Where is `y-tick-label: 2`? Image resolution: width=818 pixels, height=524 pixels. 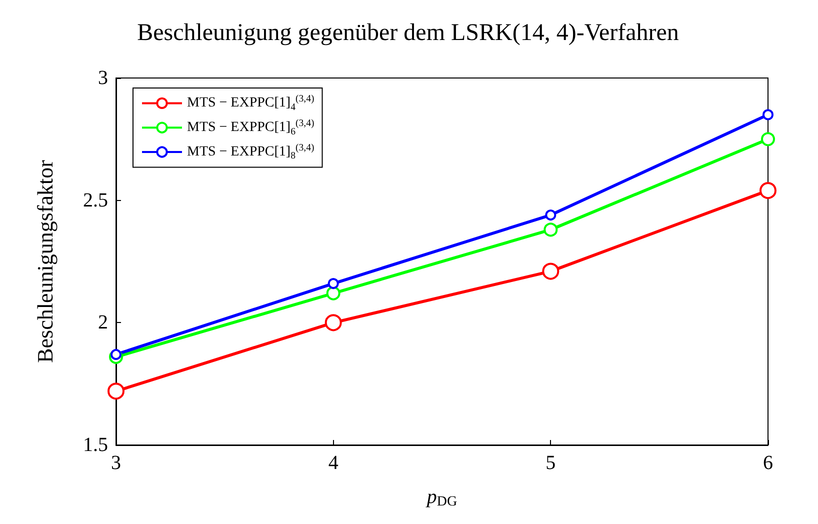
y-tick-label: 2 is located at coordinates (103, 323).